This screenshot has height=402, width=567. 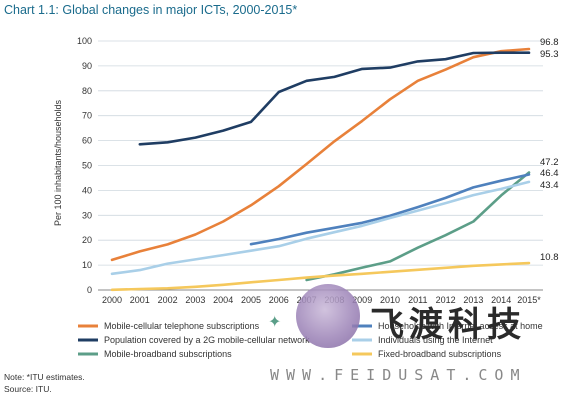 I want to click on end-label: 46.4, so click(x=549, y=173).